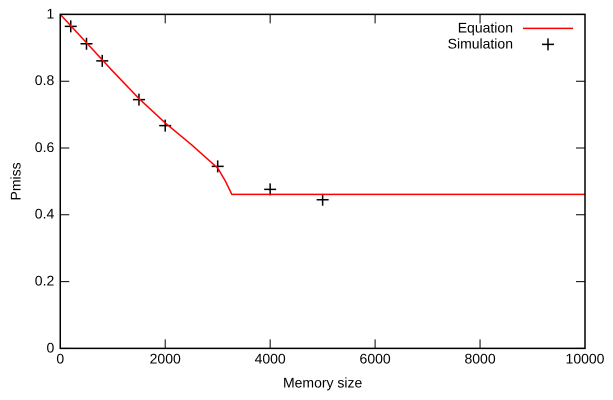 This screenshot has height=400, width=613. Describe the element at coordinates (50, 347) in the screenshot. I see `y-tick-label: 0` at that location.